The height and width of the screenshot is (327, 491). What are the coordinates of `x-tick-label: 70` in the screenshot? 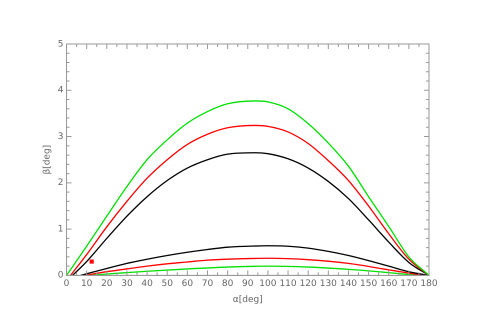 It's located at (208, 284).